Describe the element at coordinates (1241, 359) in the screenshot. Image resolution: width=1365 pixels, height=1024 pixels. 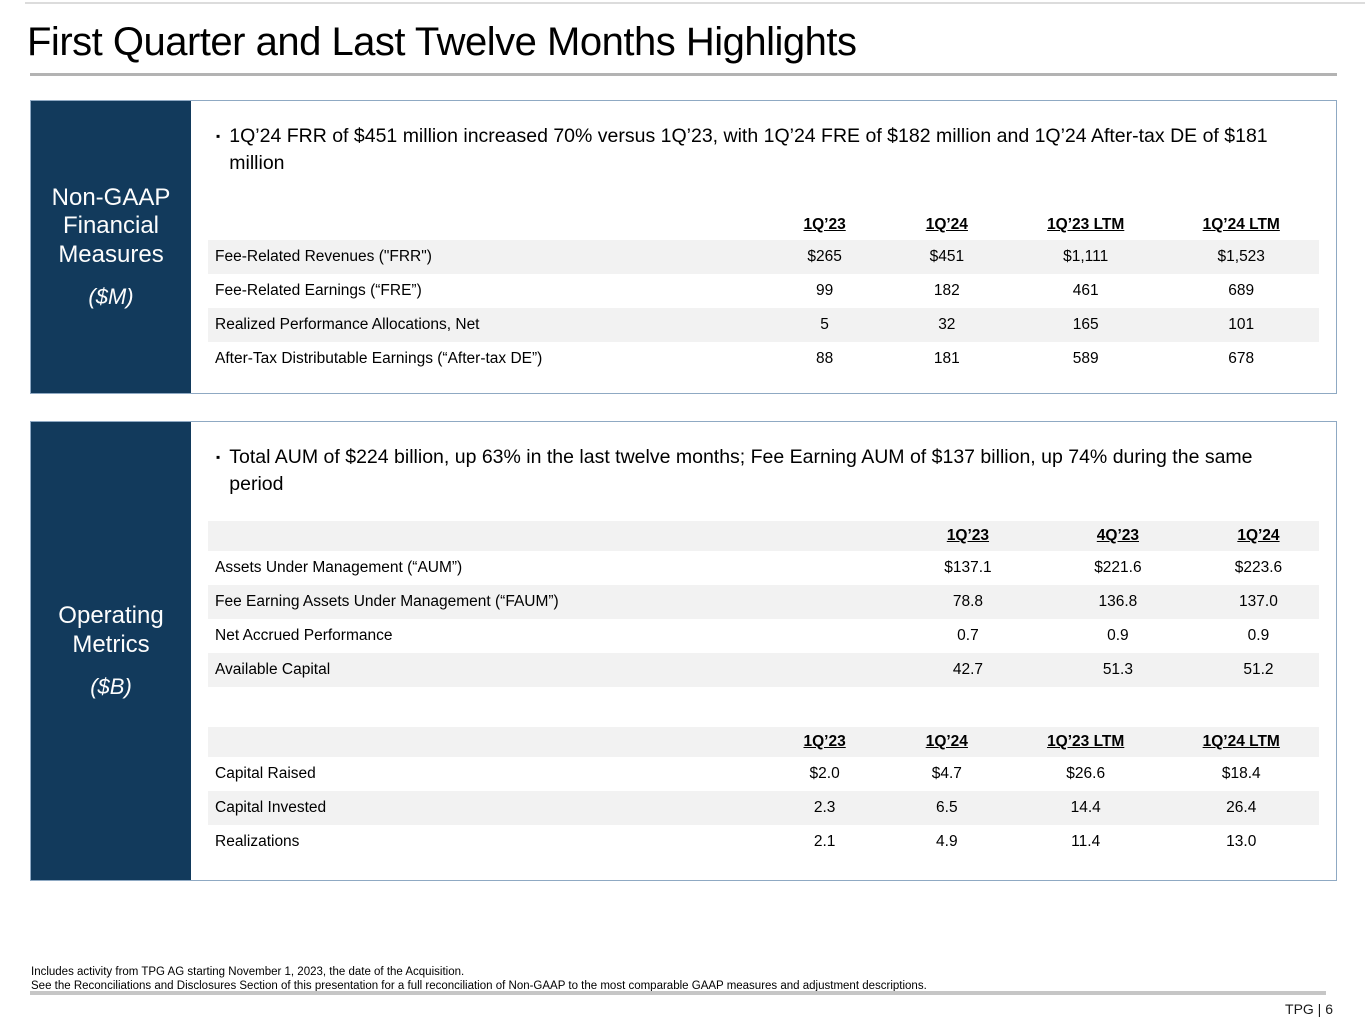
I see `cell-value: 678` at that location.